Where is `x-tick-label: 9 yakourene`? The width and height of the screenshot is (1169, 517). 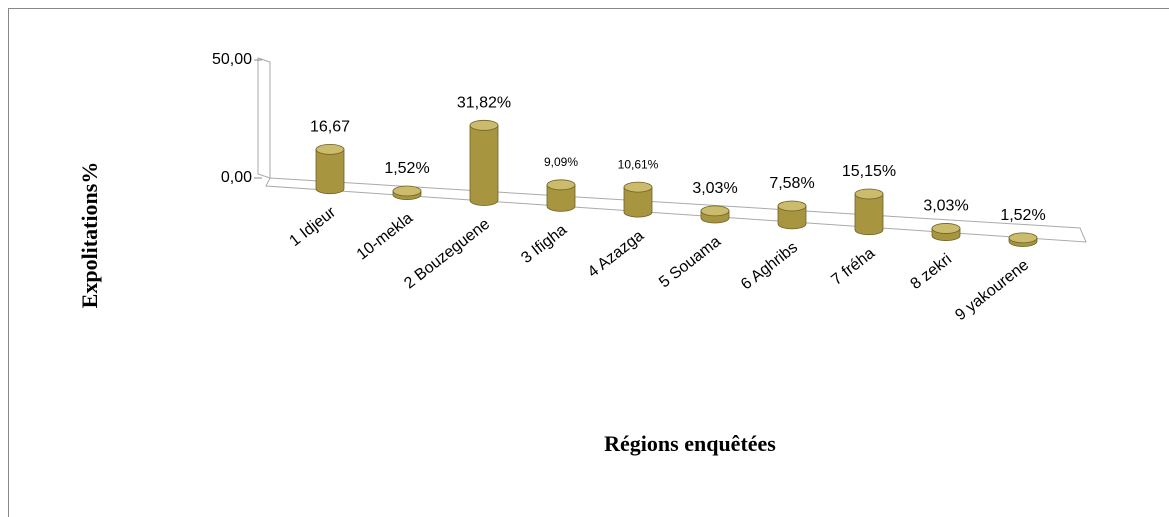 x-tick-label: 9 yakourene is located at coordinates (992, 290).